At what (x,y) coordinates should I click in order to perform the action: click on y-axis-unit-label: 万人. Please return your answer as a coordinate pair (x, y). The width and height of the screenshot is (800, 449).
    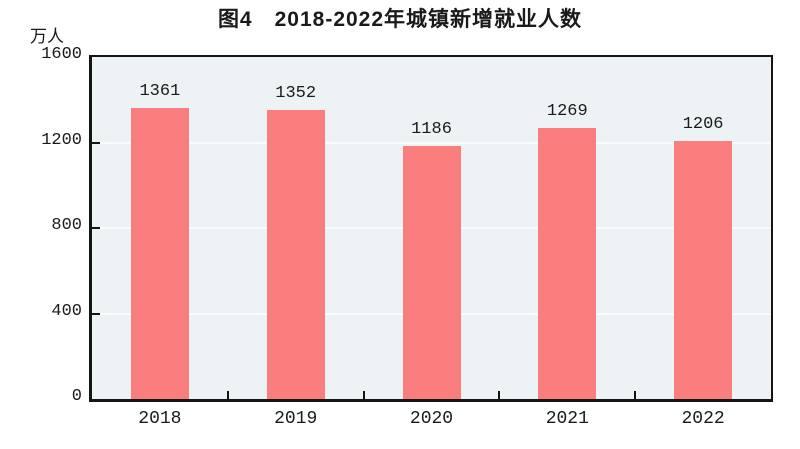
    Looking at the image, I should click on (47, 36).